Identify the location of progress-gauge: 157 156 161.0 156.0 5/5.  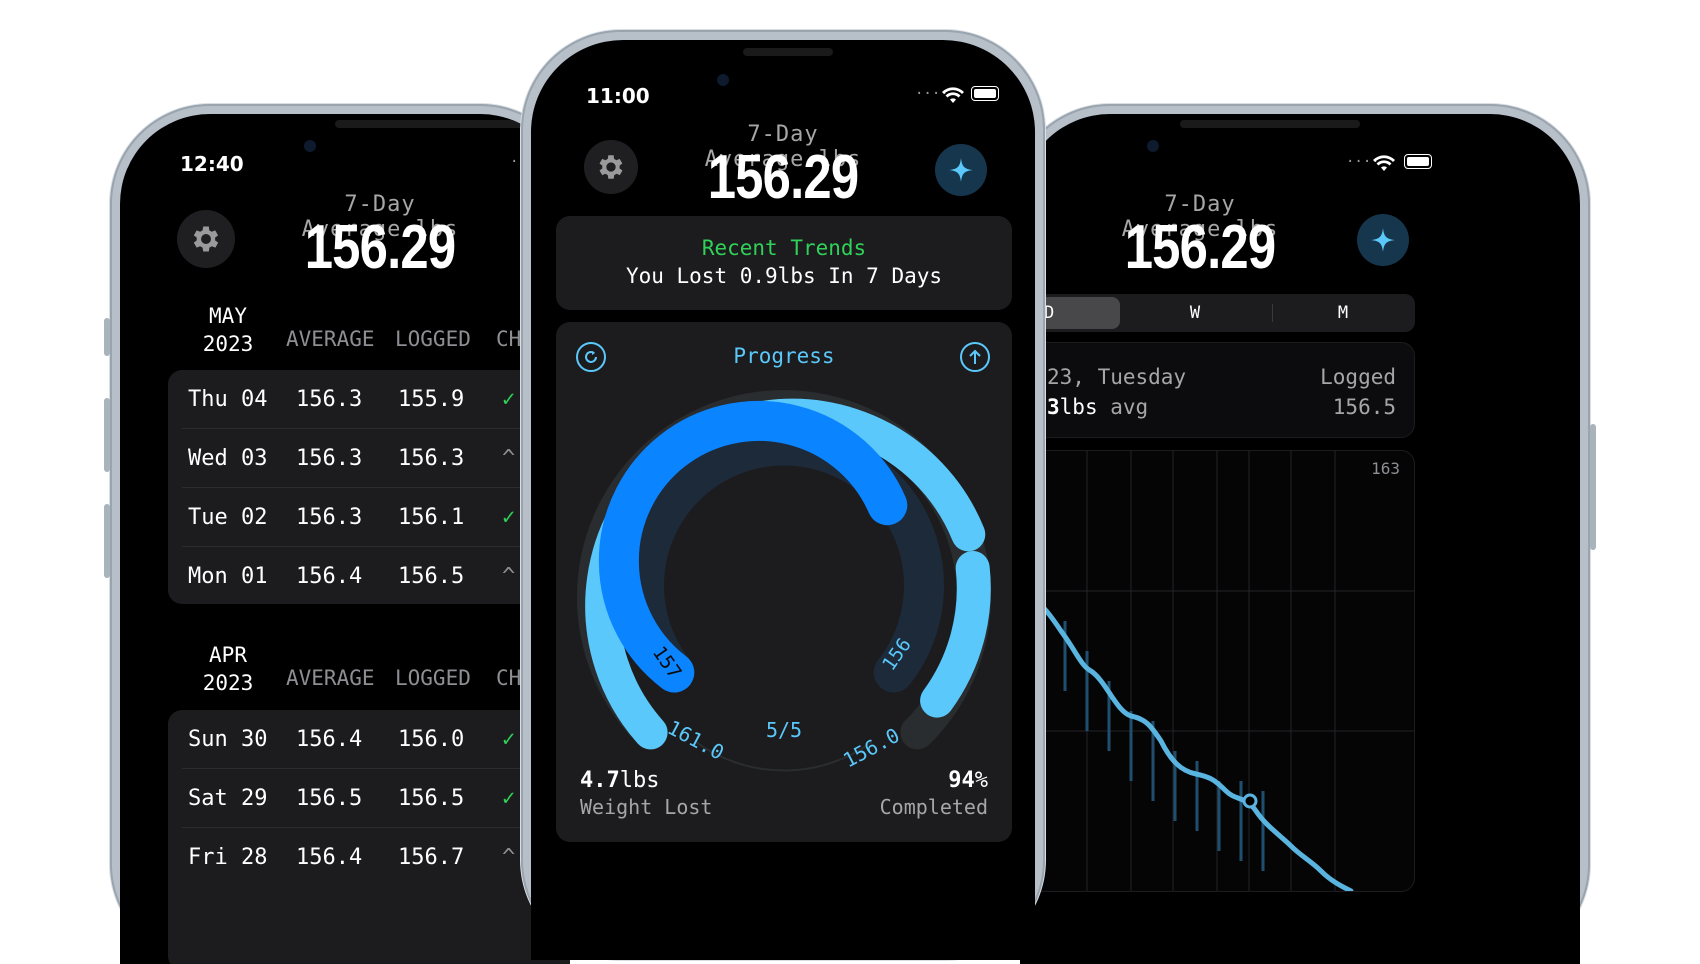
(784, 581).